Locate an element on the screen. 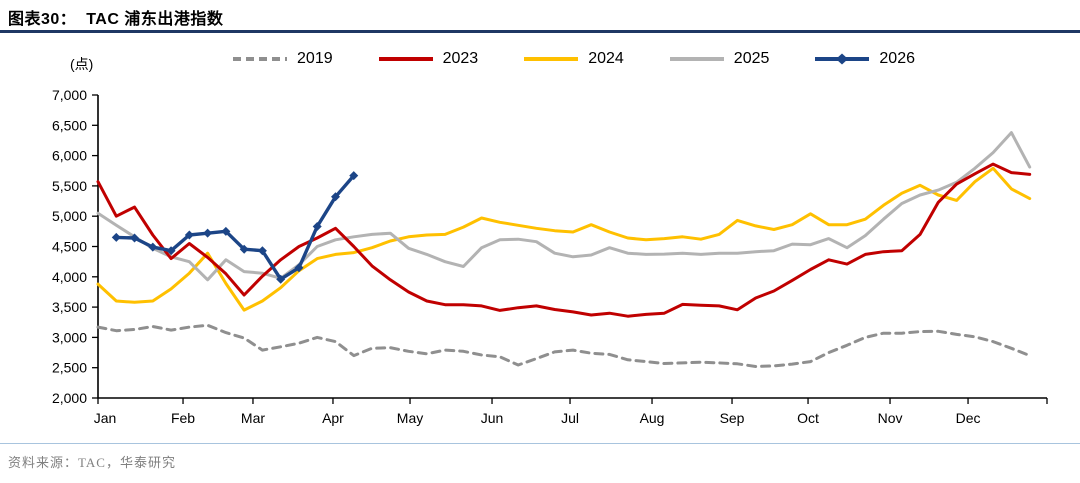 Image resolution: width=1080 pixels, height=483 pixels. legend-label-2023: 2023 is located at coordinates (460, 58).